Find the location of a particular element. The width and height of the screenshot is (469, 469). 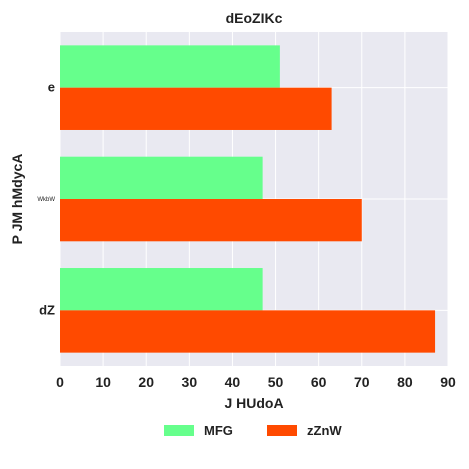

x-tick-labels: 0 10 20 30 40 50 60 70 80 90 is located at coordinates (256, 382).